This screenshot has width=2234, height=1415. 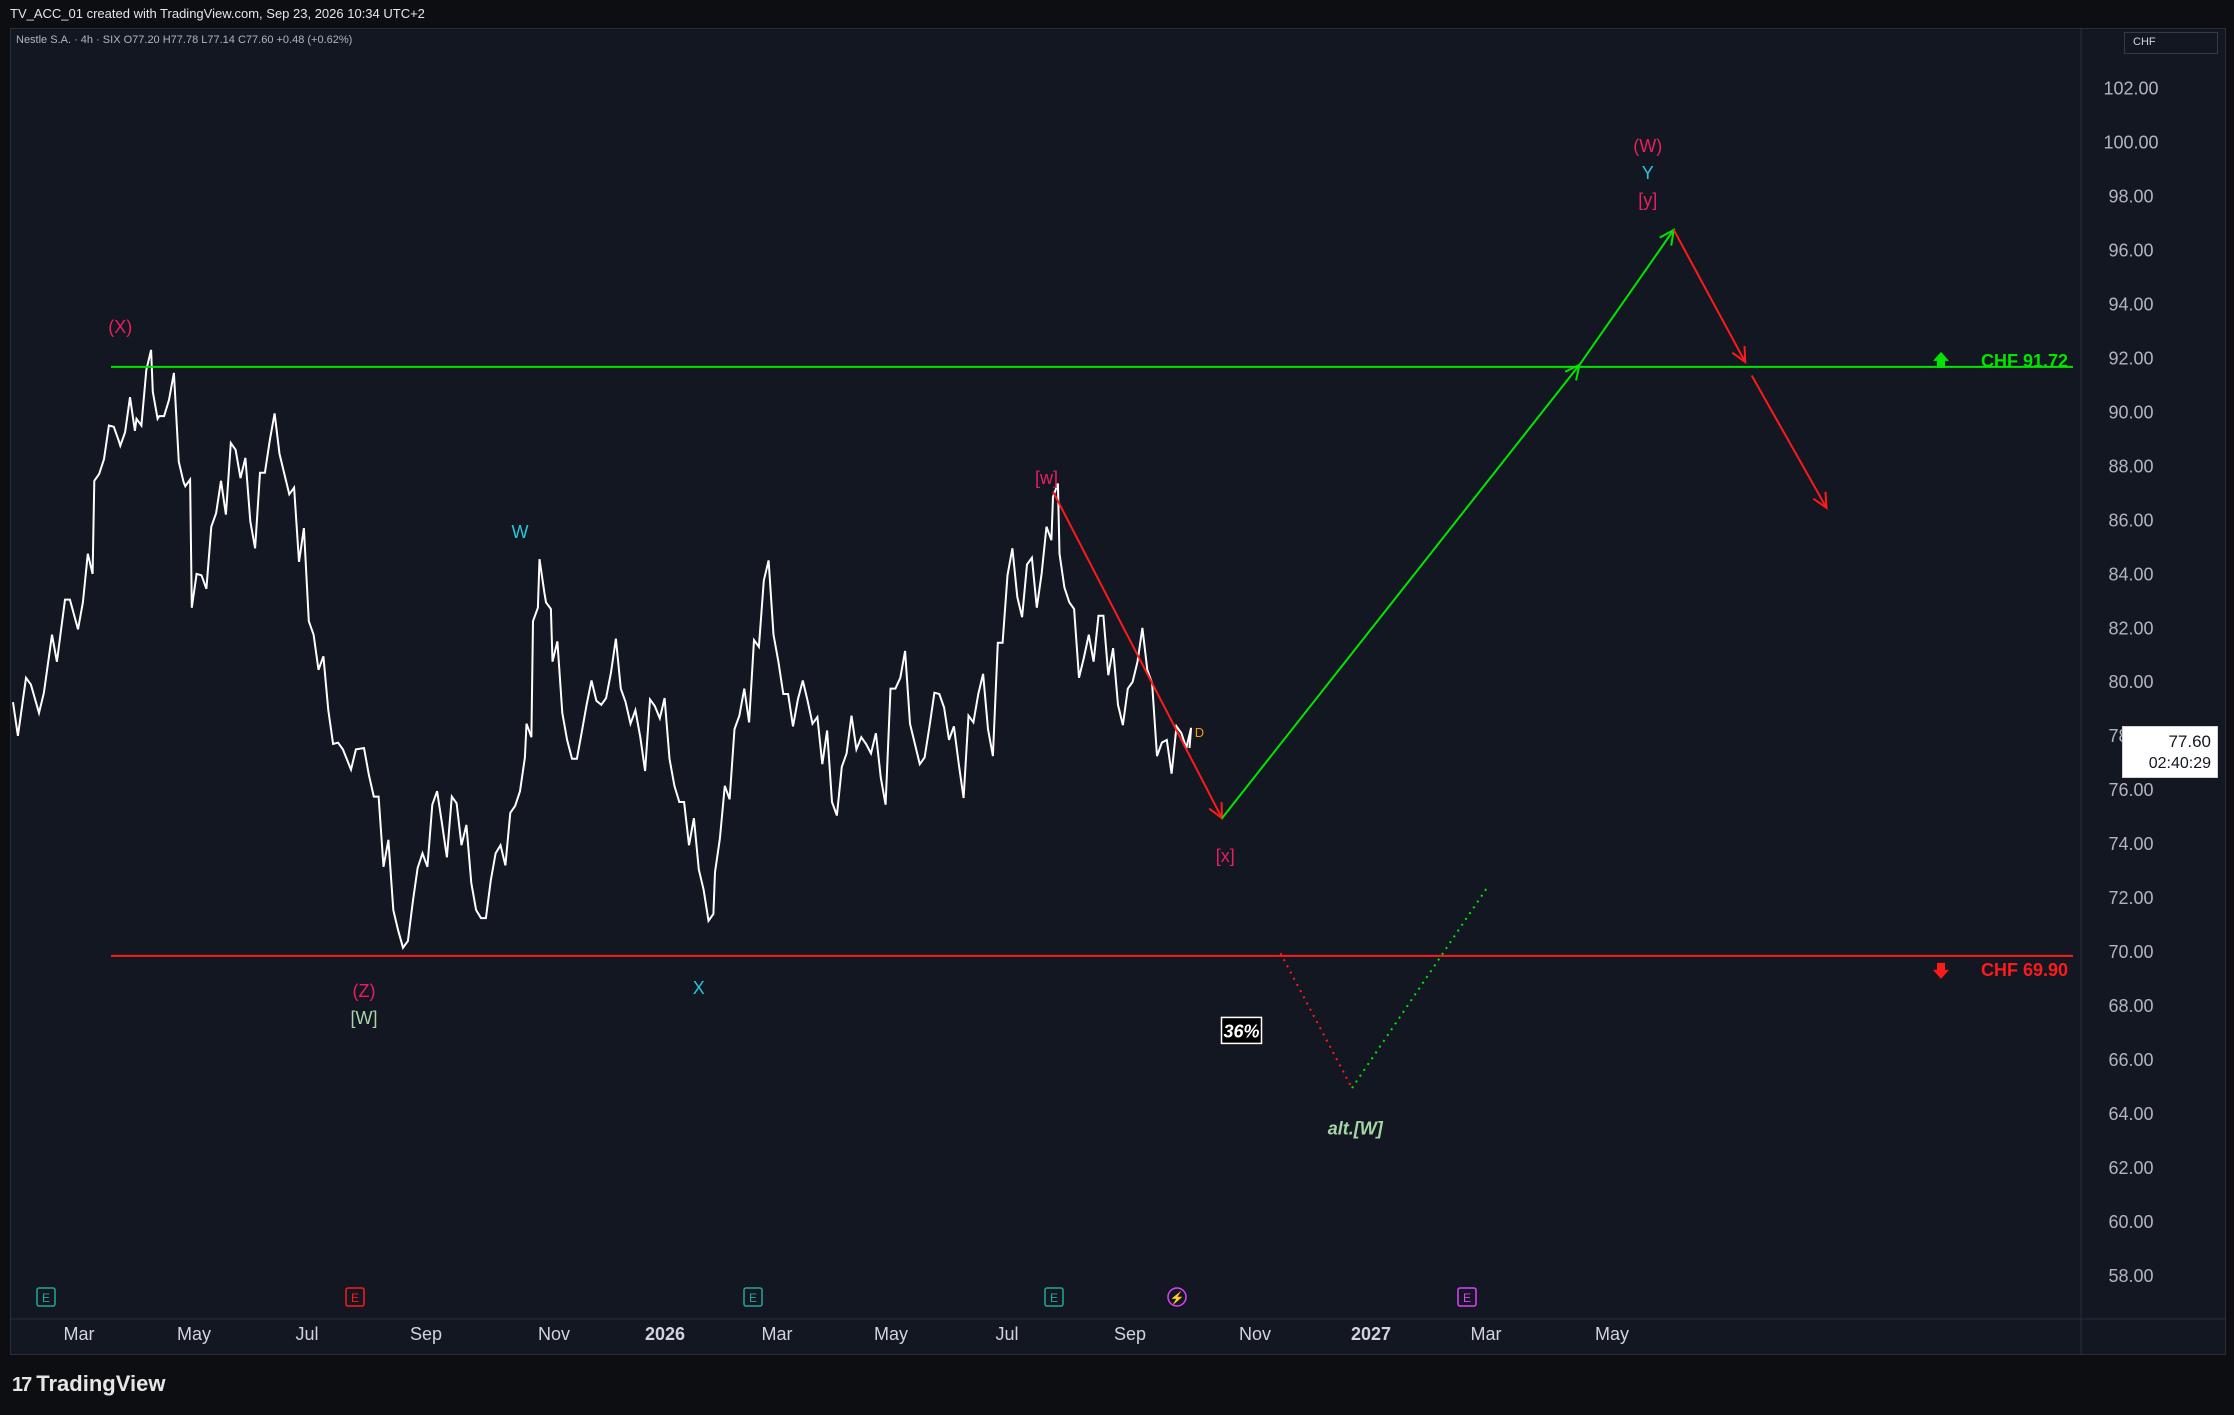 I want to click on y-tick-label: 76.00, so click(x=2130, y=790).